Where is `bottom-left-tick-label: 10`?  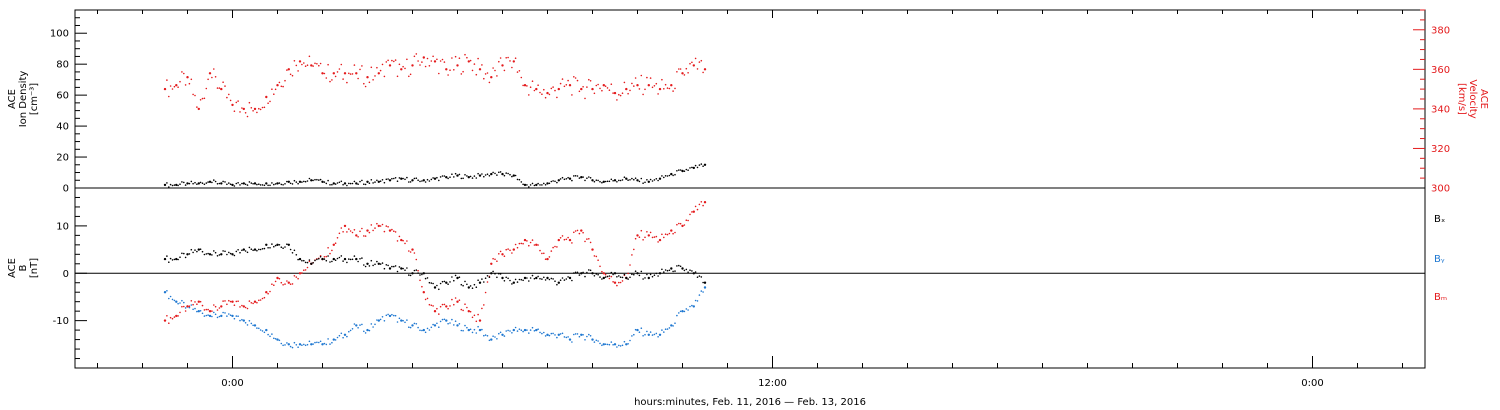
bottom-left-tick-label: 10 is located at coordinates (62, 226).